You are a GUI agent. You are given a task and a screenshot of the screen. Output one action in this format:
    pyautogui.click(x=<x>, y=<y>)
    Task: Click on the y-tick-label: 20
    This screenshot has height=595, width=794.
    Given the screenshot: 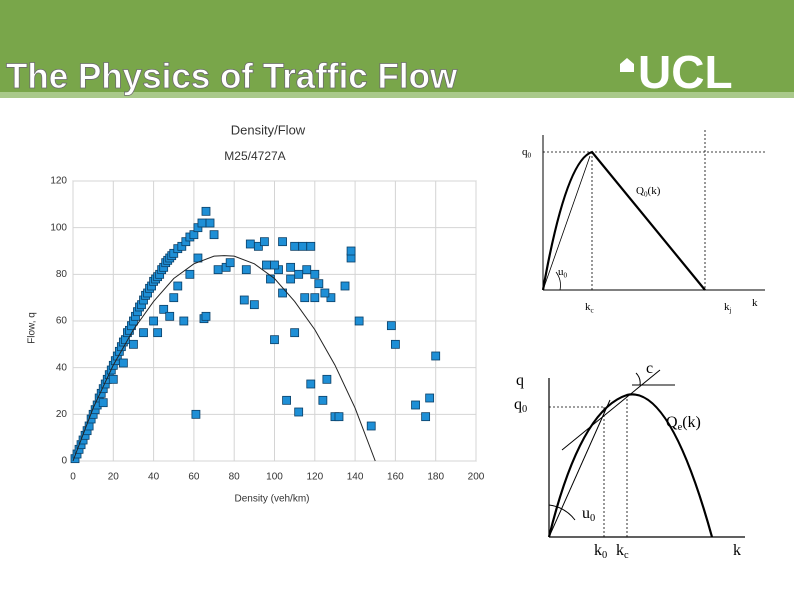 What is the action you would take?
    pyautogui.click(x=62, y=414)
    